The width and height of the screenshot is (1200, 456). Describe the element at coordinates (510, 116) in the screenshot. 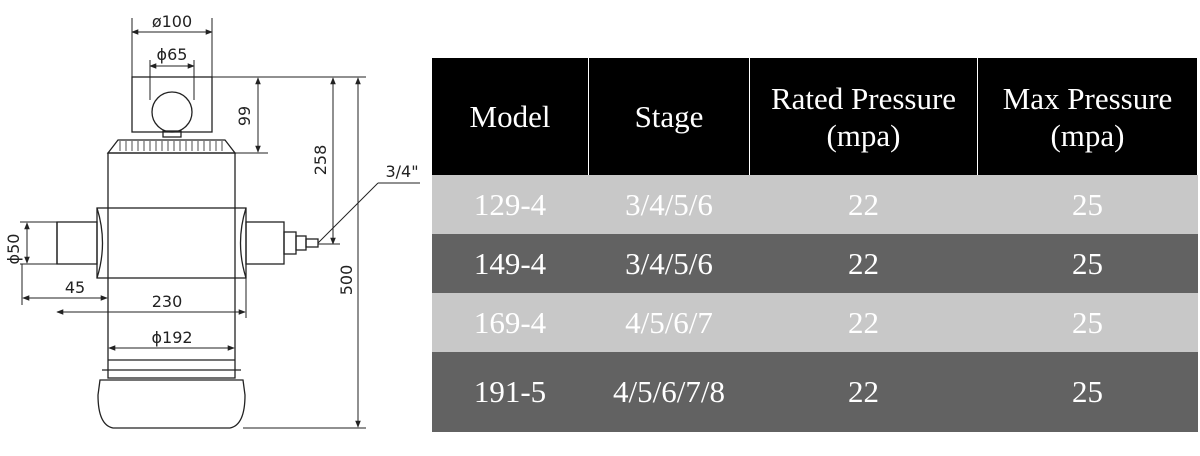

I see `header-model: Model` at that location.